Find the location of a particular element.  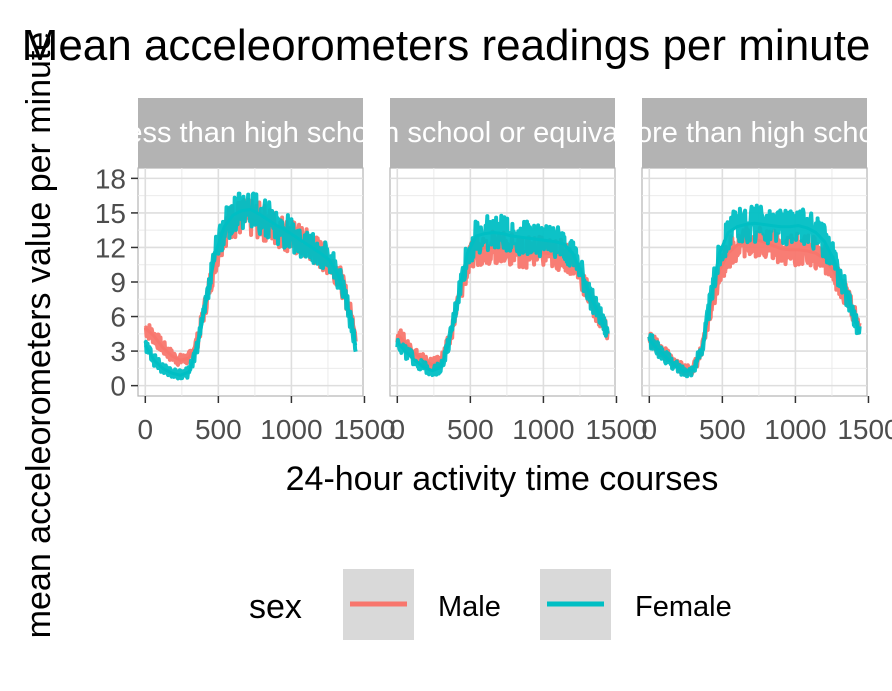

y-tick-label: 9 is located at coordinates (118, 282).